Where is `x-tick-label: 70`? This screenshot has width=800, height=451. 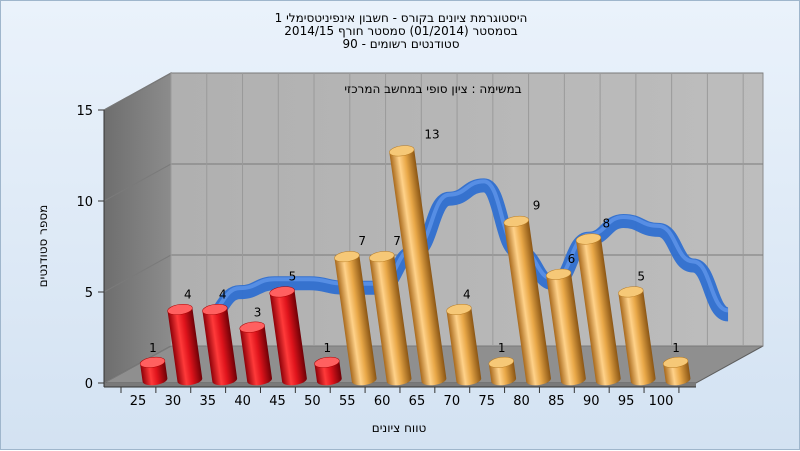 x-tick-label: 70 is located at coordinates (452, 401).